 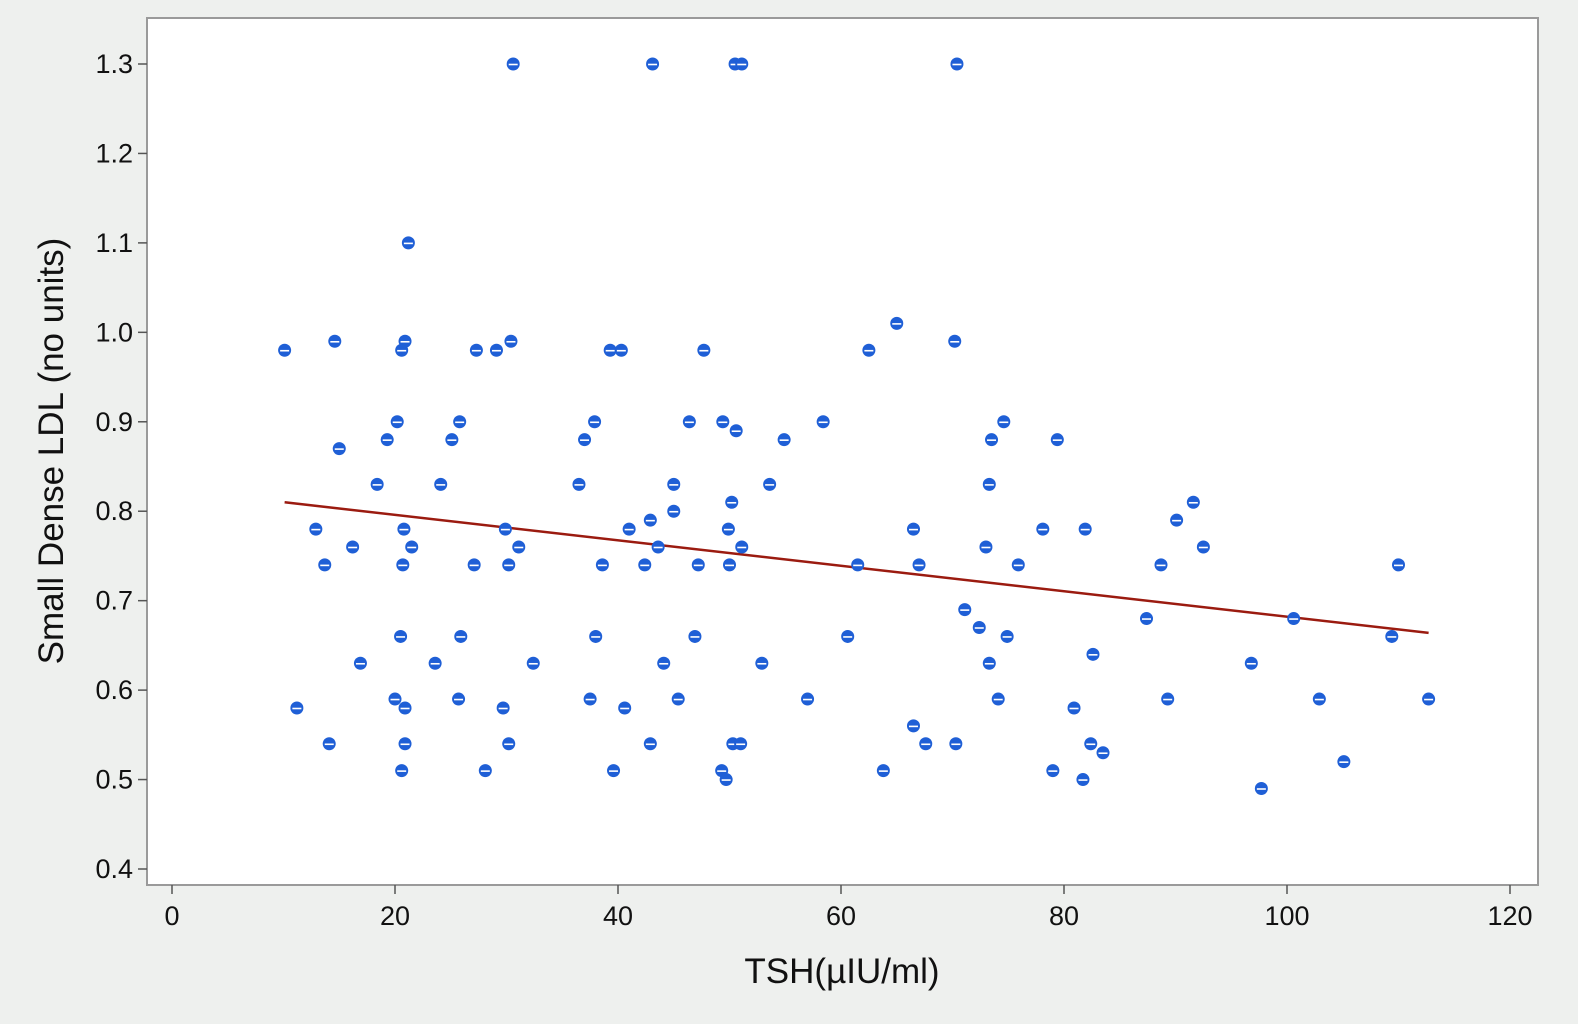 I want to click on x-tick-label: 40, so click(x=618, y=916).